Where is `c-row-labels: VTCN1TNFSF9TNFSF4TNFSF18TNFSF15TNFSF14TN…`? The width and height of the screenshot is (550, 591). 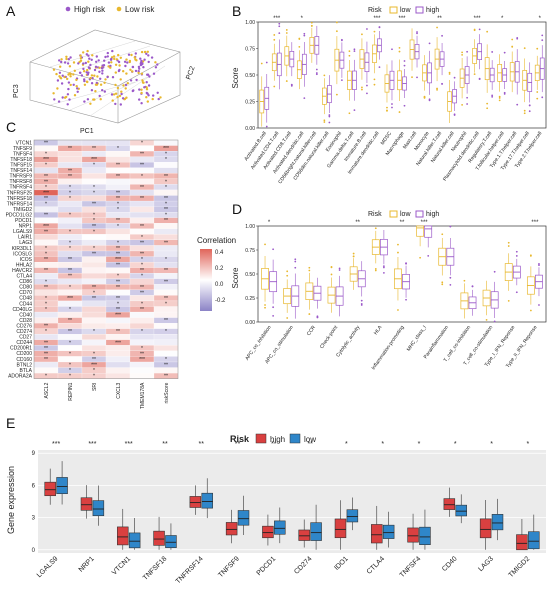
c-row-labels: VTCN1TNFSF9TNFSF4TNFSF18TNFSF15TNFSF14TN… is located at coordinates (19, 259).